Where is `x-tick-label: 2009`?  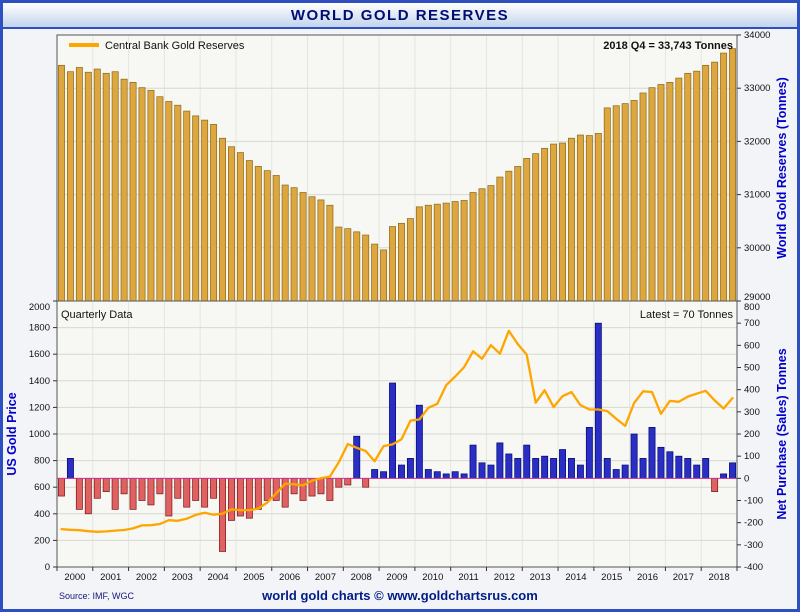
x-tick-label: 2009 is located at coordinates (396, 577).